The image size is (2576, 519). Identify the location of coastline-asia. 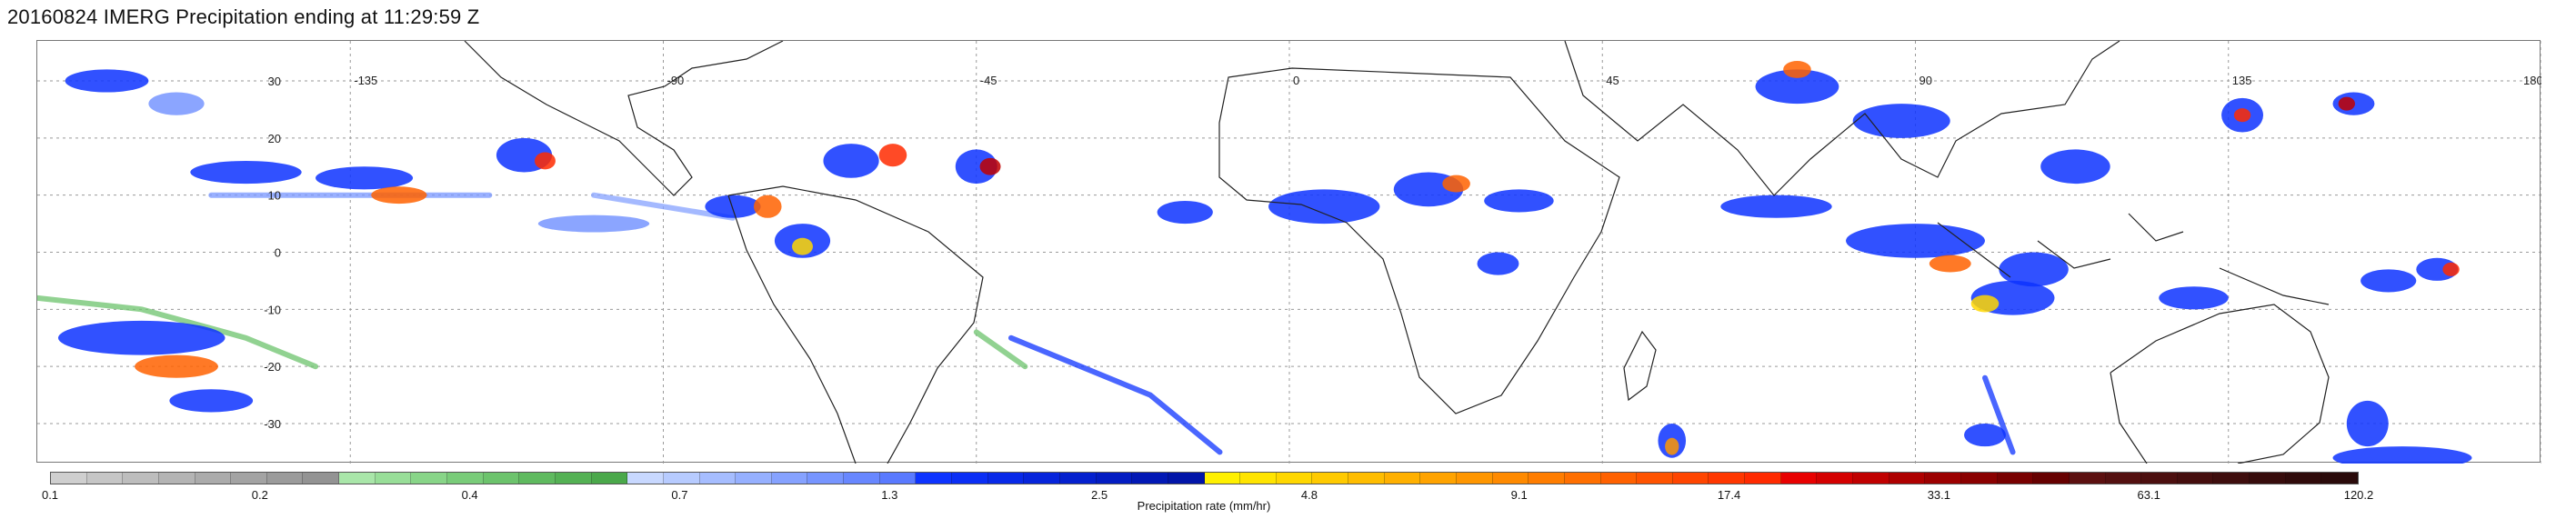
(1842, 118).